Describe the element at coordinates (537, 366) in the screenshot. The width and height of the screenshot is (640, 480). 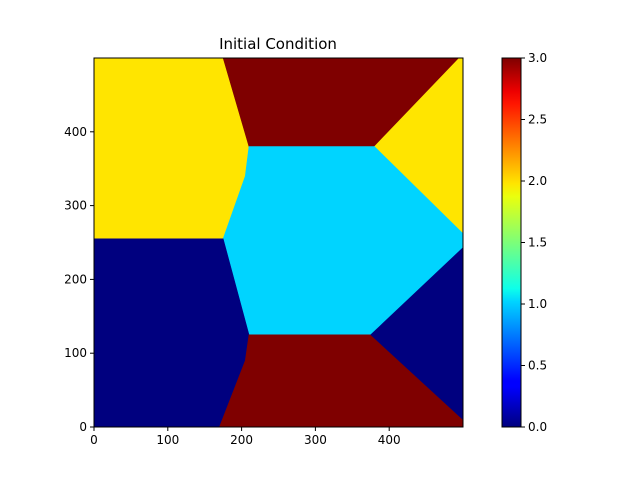
I see `colorbar-tick-label: 0.5` at that location.